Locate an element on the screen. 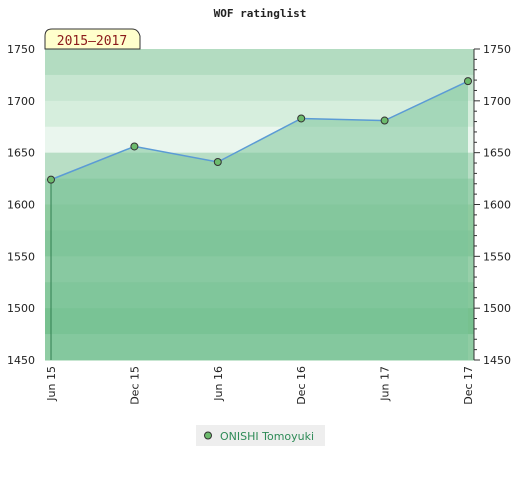  left-y-tick-label: 1600 is located at coordinates (21, 205).